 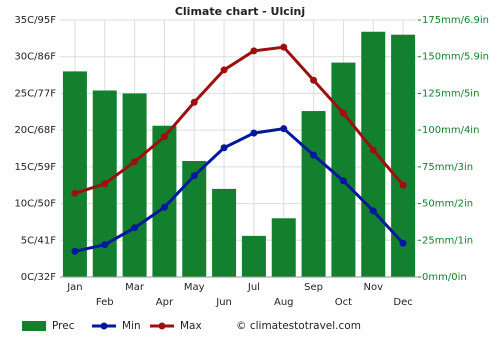 What do you see at coordinates (105, 302) in the screenshot?
I see `x-tick-label: Feb` at bounding box center [105, 302].